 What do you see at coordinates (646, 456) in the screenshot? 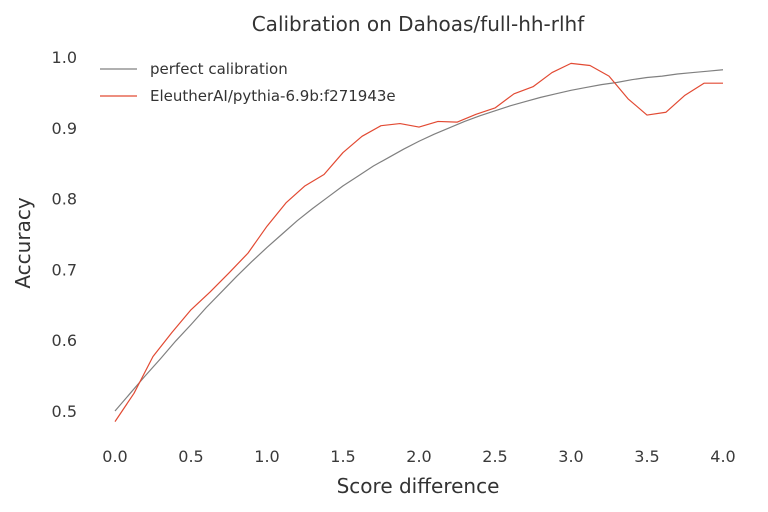
I see `x-tick-label: 3.5` at bounding box center [646, 456].